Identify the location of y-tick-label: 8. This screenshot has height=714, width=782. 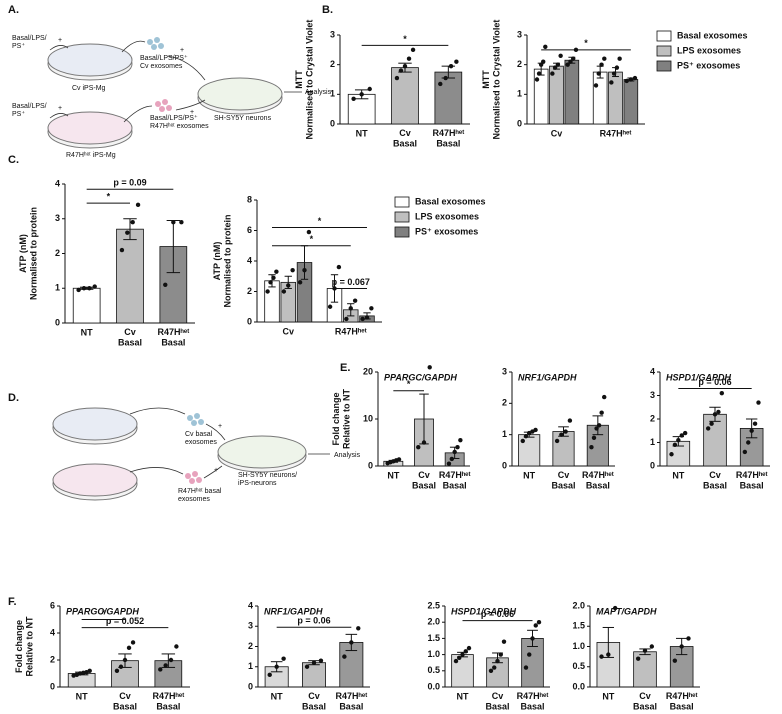
(249, 199).